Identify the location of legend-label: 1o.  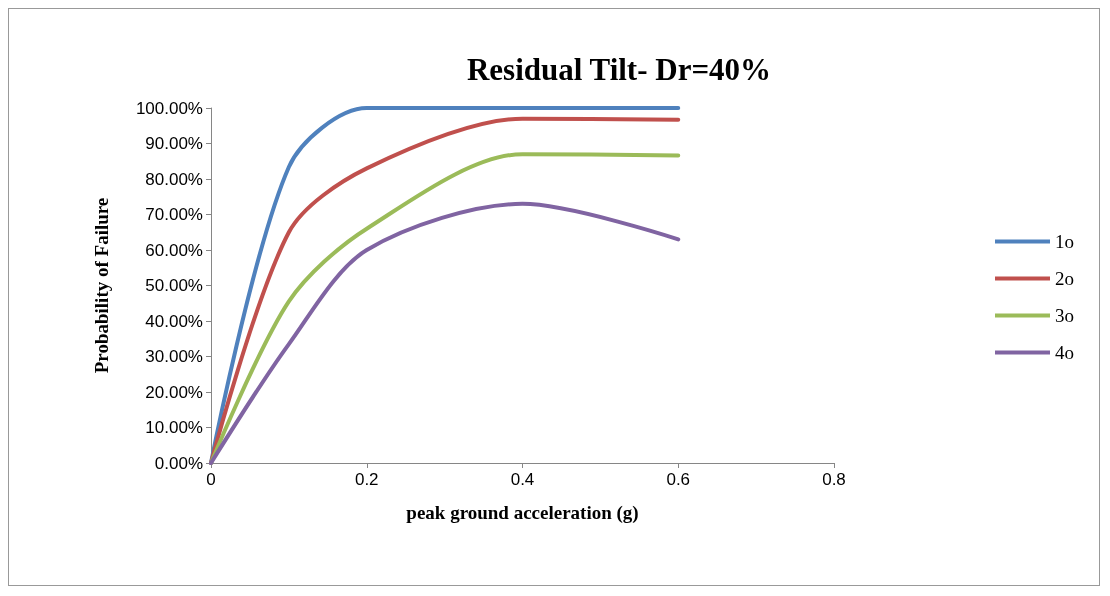
(1064, 241).